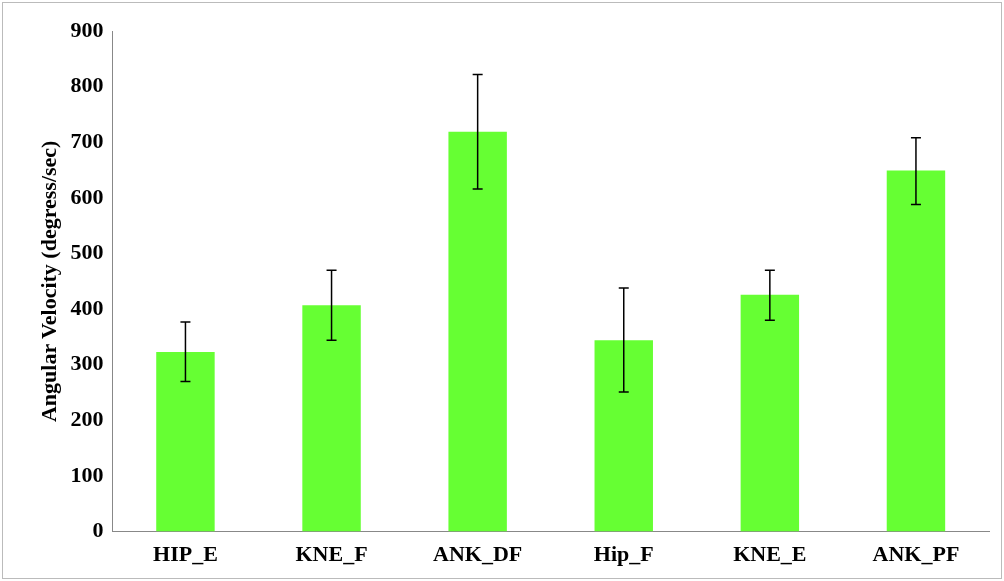  I want to click on x-tick-label: KNE_F, so click(331, 554).